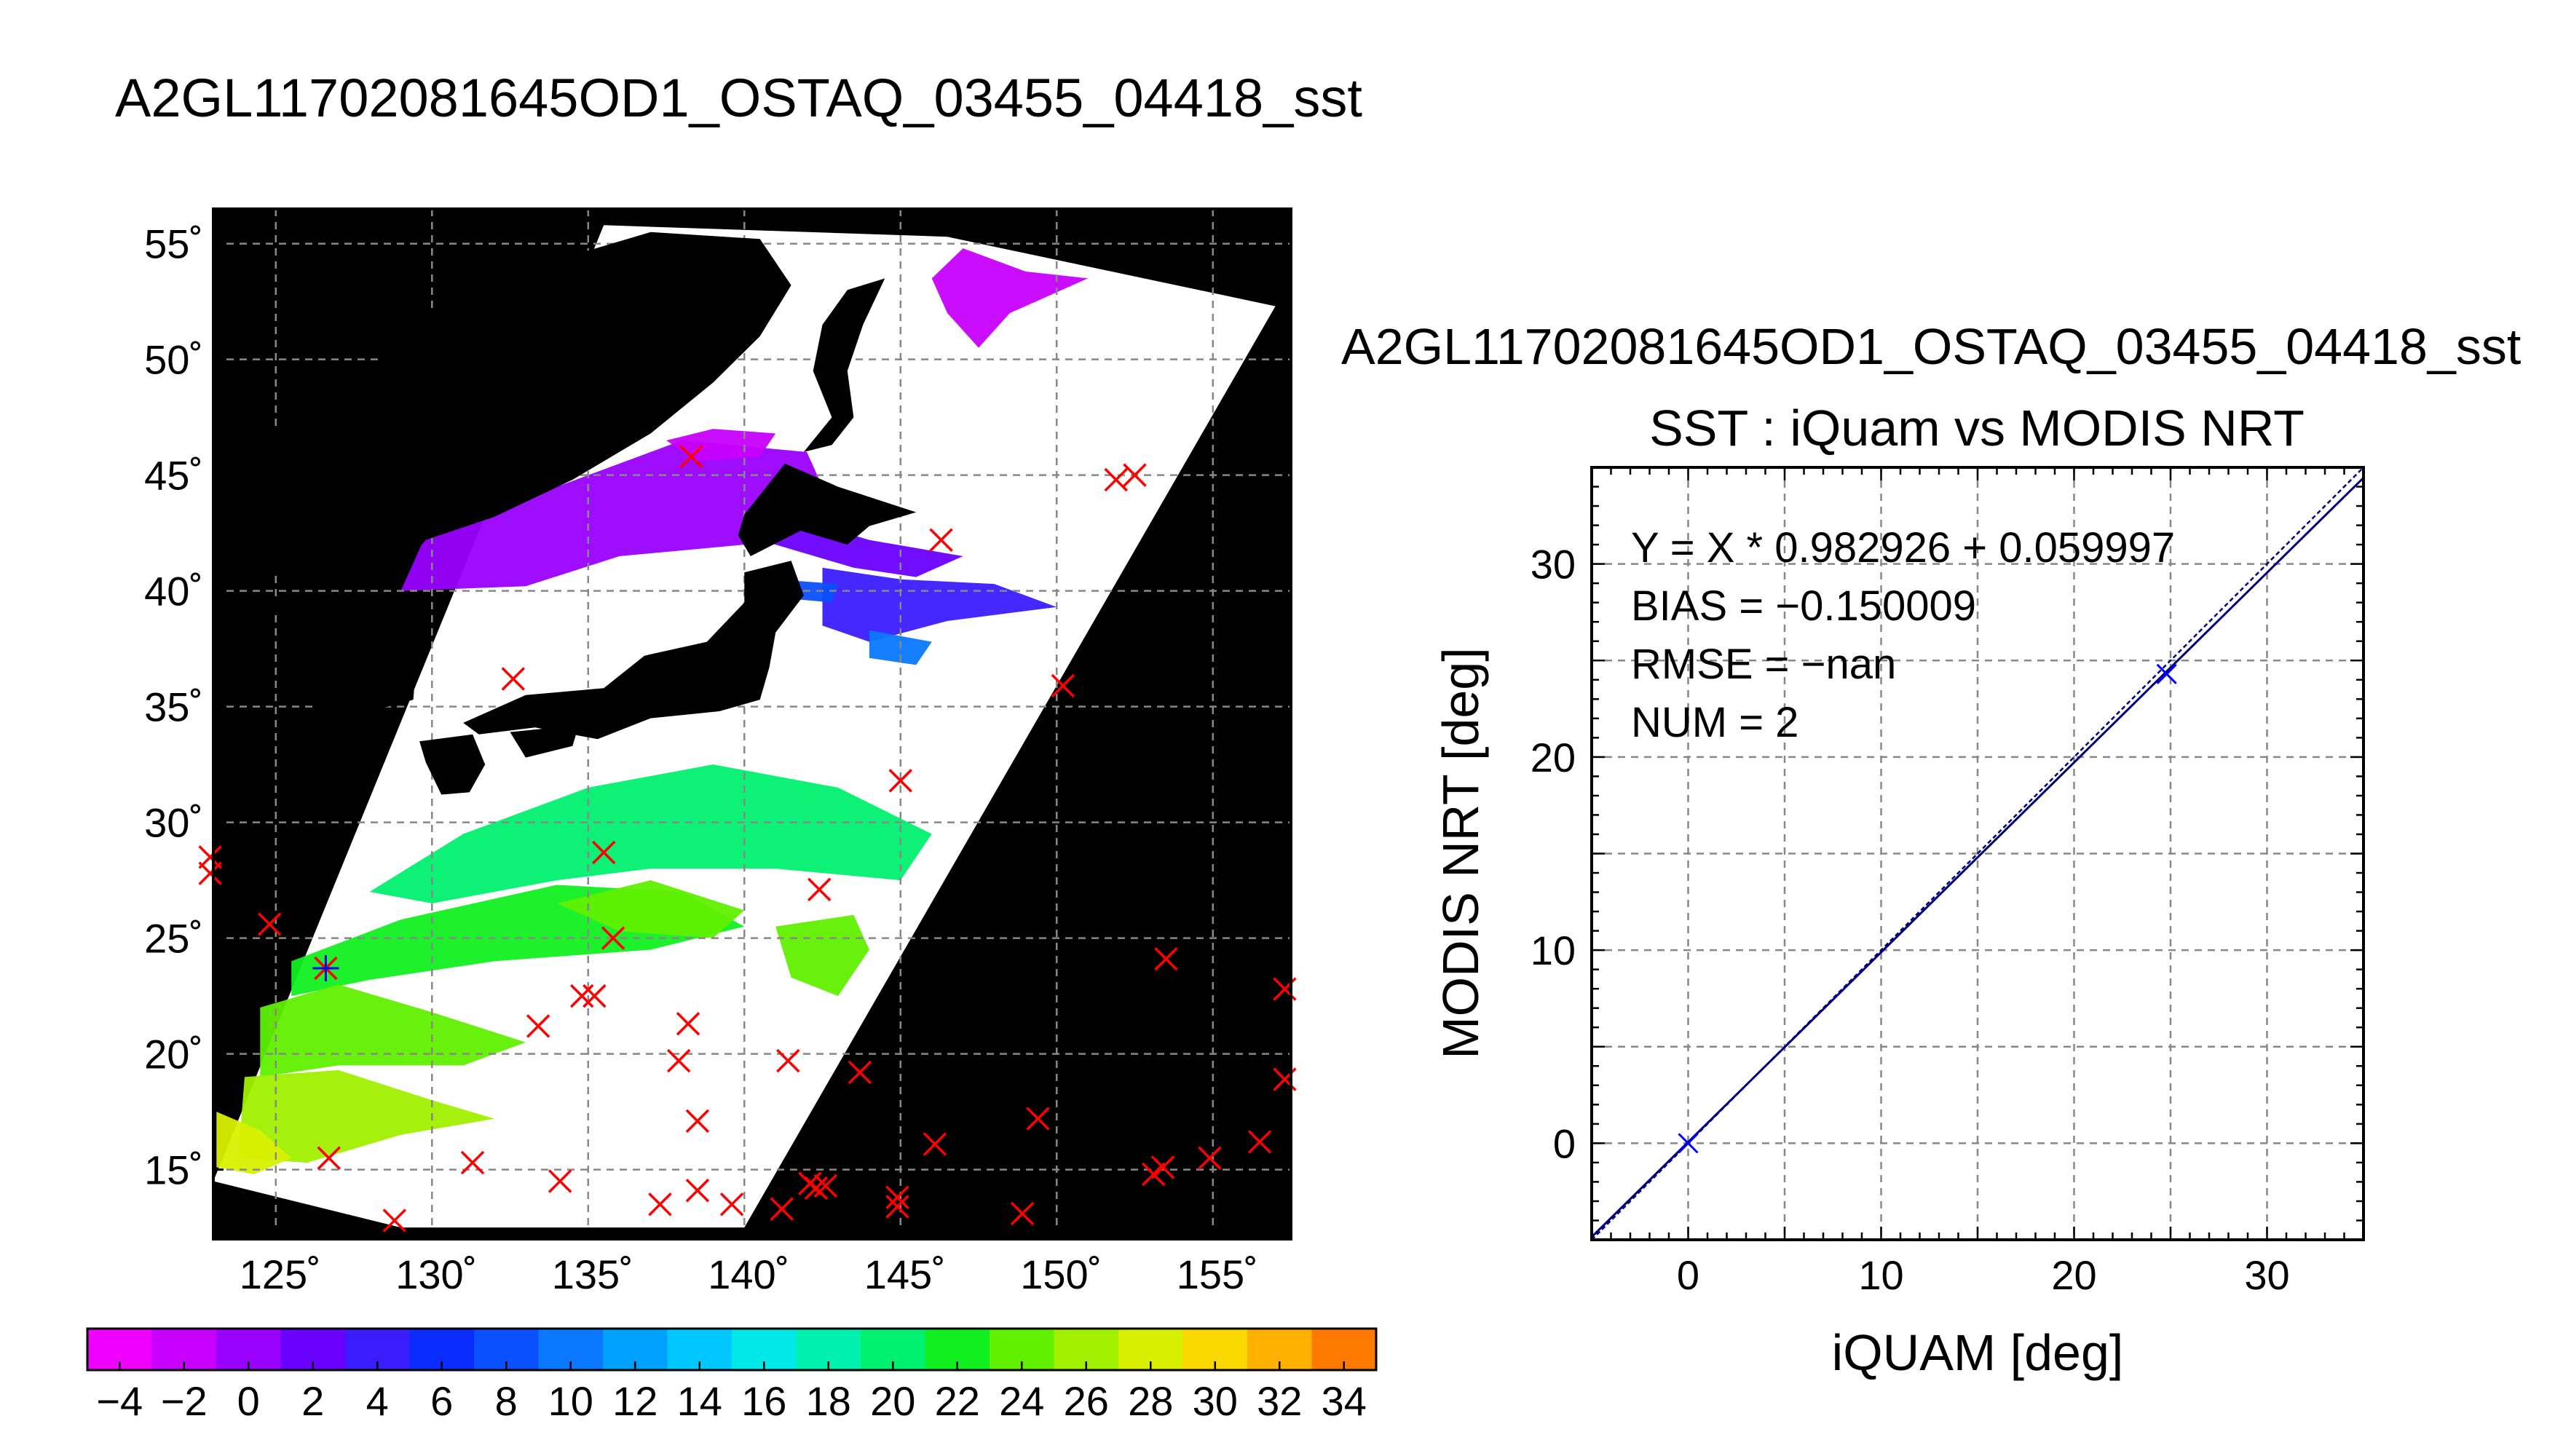 The height and width of the screenshot is (1456, 2555). What do you see at coordinates (1553, 757) in the screenshot?
I see `scatter-ytick-label: 20` at bounding box center [1553, 757].